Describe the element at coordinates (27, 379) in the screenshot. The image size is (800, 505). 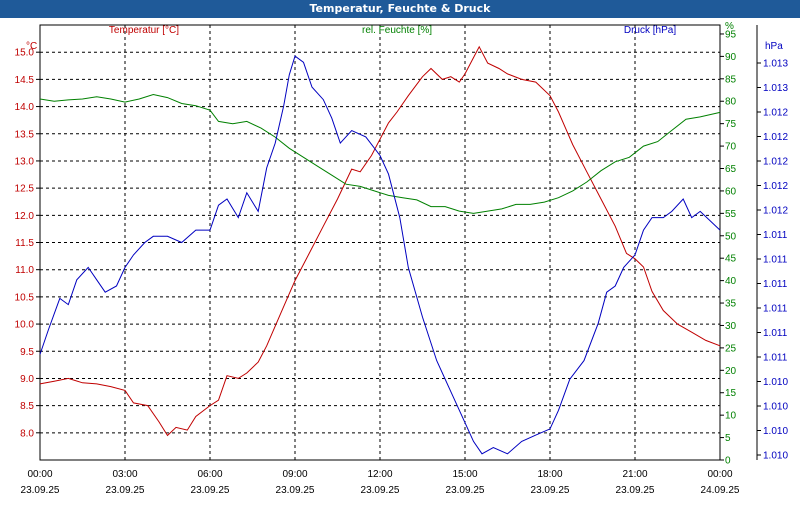
I see `temp-tick-label: 9.0` at that location.